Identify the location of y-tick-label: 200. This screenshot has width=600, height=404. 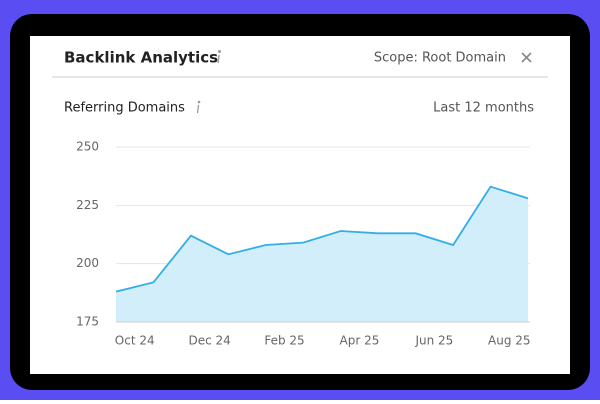
(87, 263).